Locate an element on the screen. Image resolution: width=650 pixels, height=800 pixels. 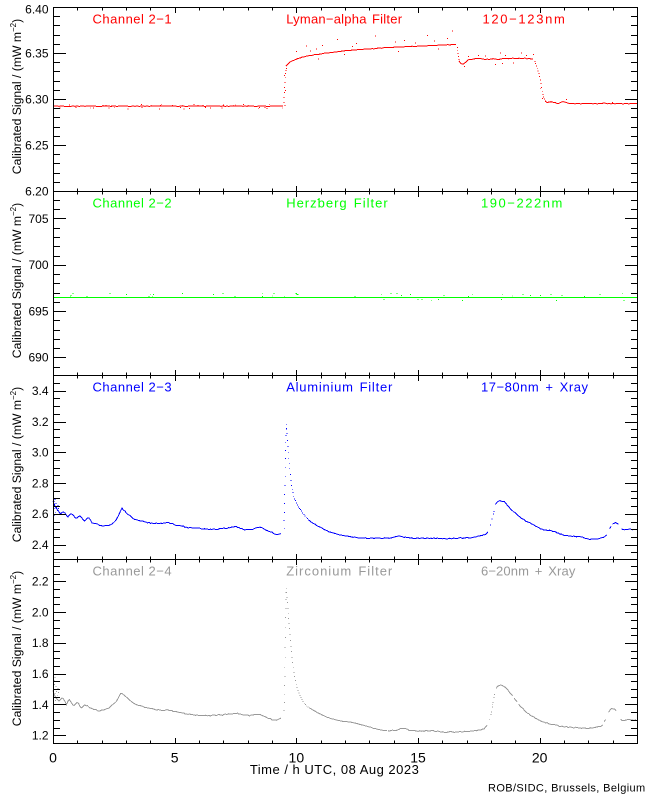
svg-text: 0 is located at coordinates (53, 758).